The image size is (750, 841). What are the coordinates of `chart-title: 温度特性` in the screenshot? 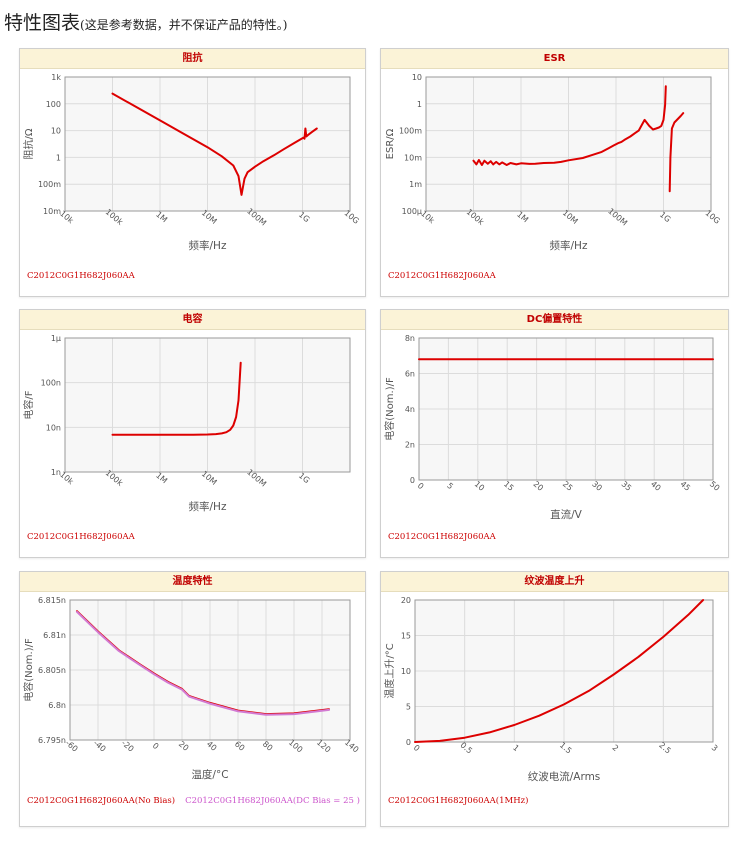 It's located at (192, 582).